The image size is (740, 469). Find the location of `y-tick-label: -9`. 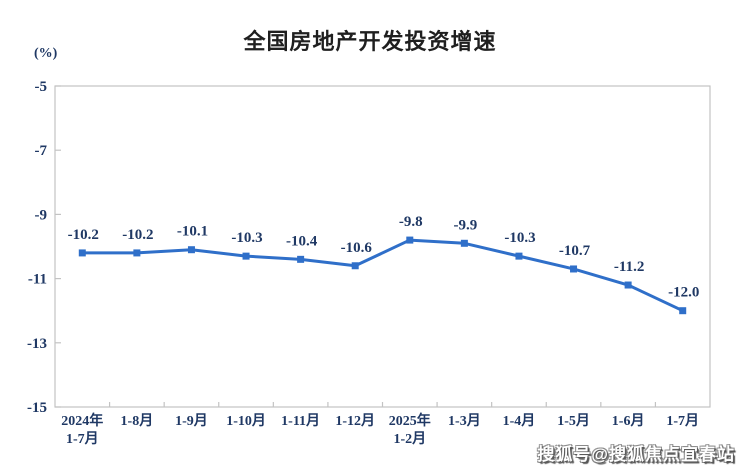

y-tick-label: -9 is located at coordinates (41, 215).